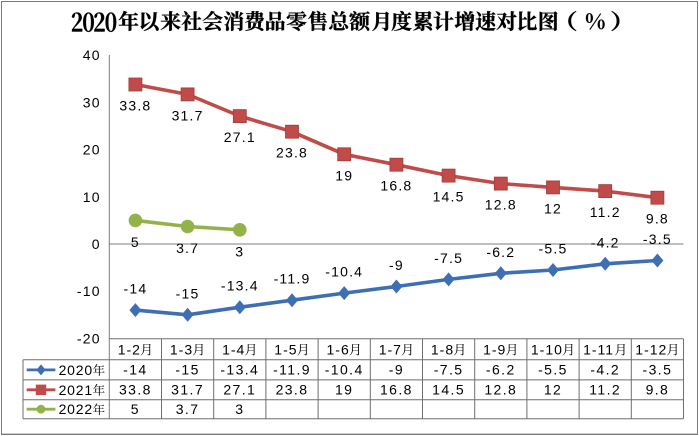 The image size is (699, 436). I want to click on svg-text: 1-9, so click(494, 349).